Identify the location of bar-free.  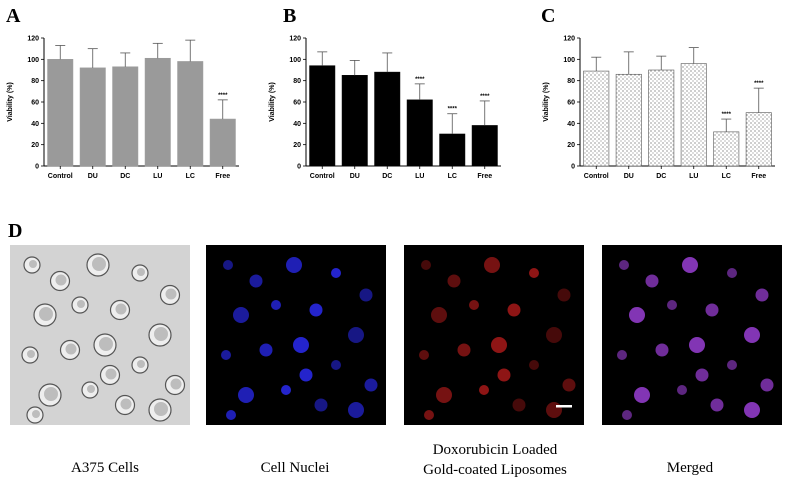
(484, 146).